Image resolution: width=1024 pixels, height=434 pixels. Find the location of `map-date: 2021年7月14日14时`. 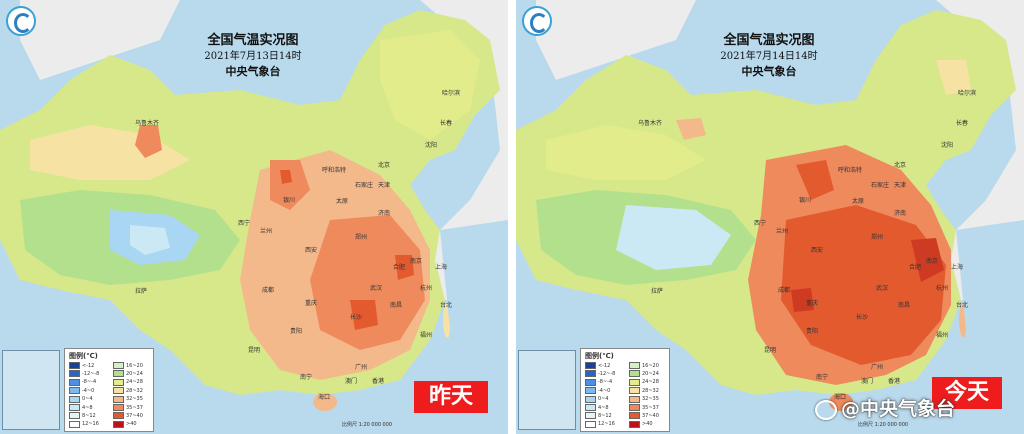

map-date: 2021年7月14日14时 is located at coordinates (769, 56).